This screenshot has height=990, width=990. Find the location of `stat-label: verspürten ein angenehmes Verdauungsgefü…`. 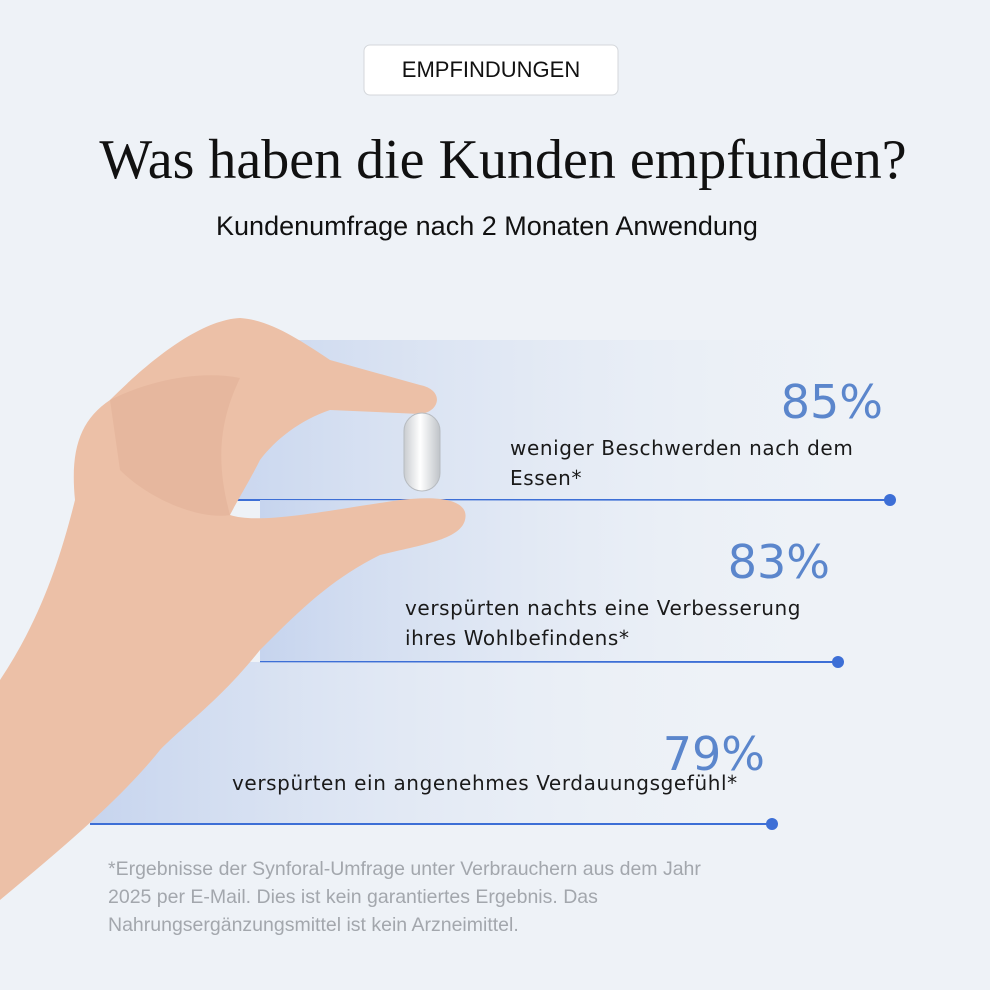

stat-label: verspürten ein angenehmes Verdauungsgefü… is located at coordinates (485, 783).